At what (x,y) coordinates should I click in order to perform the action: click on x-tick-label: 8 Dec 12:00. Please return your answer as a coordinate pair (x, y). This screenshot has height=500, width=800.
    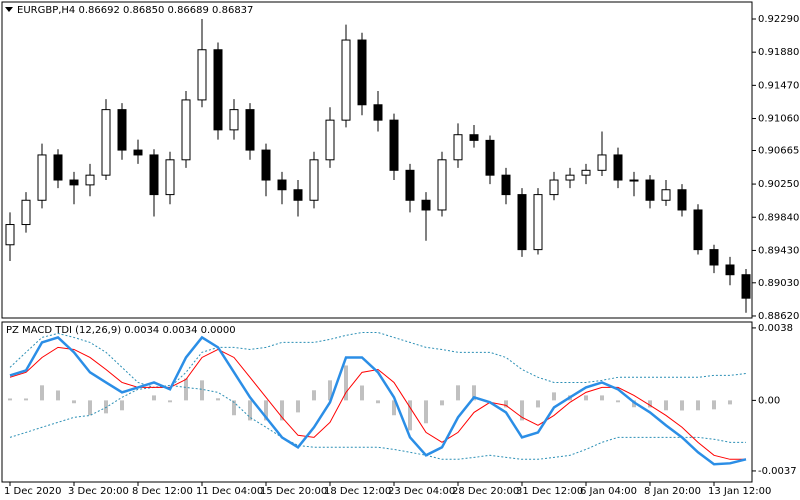
    Looking at the image, I should click on (162, 491).